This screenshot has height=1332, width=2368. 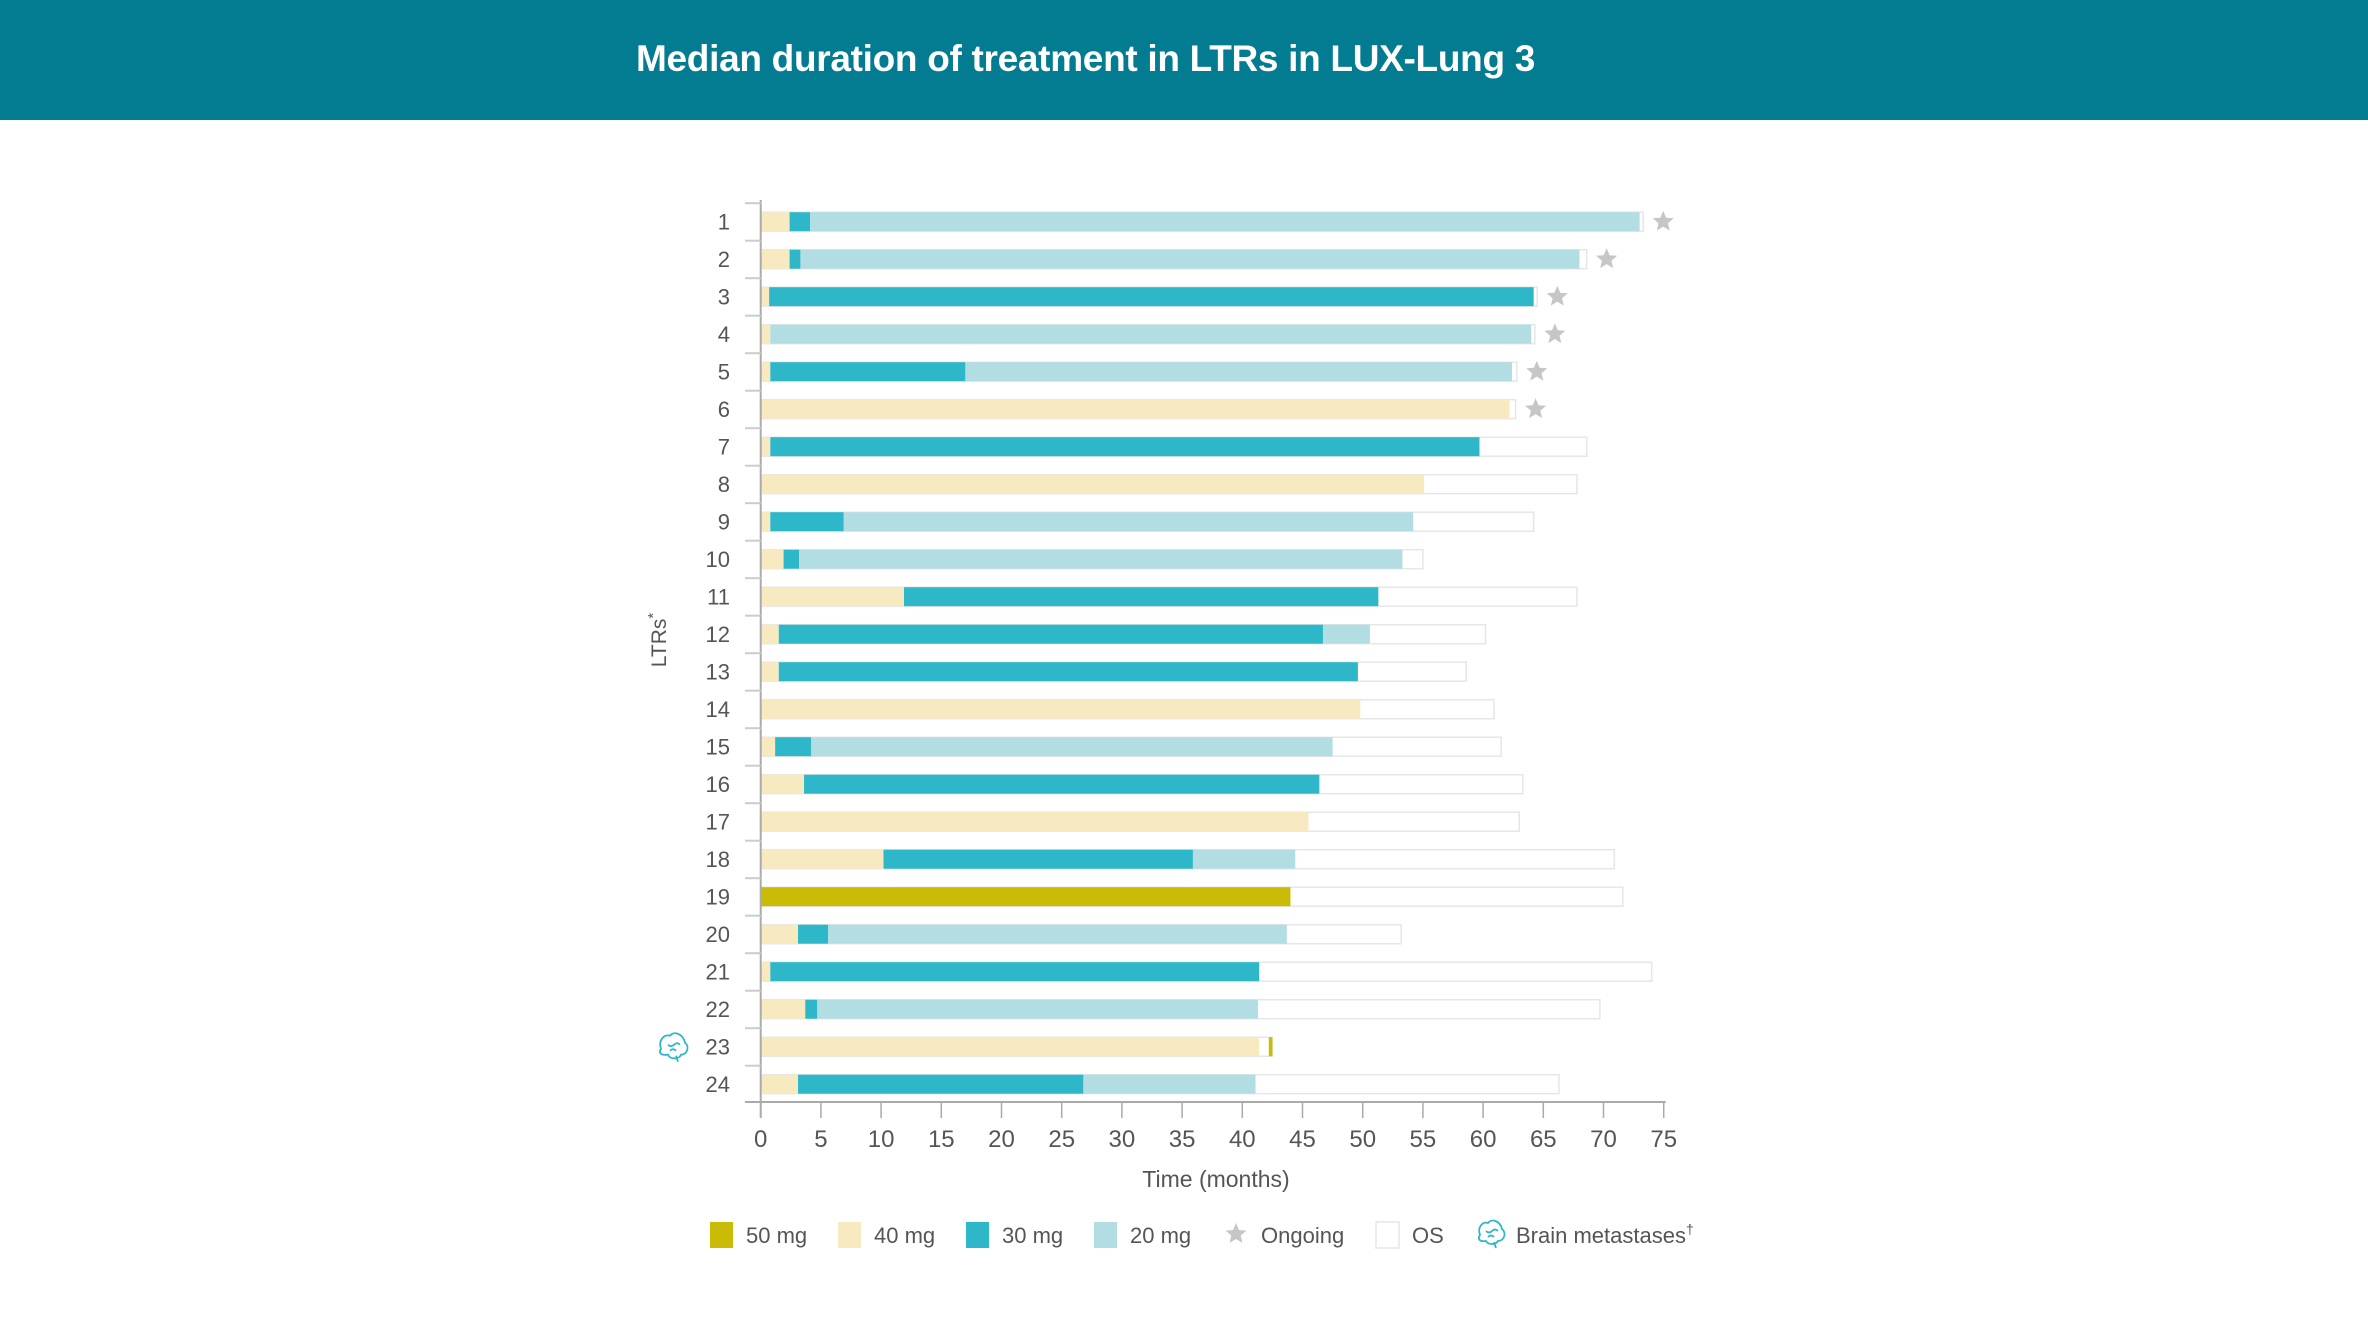 What do you see at coordinates (1543, 1139) in the screenshot?
I see `x-tick-label: 65` at bounding box center [1543, 1139].